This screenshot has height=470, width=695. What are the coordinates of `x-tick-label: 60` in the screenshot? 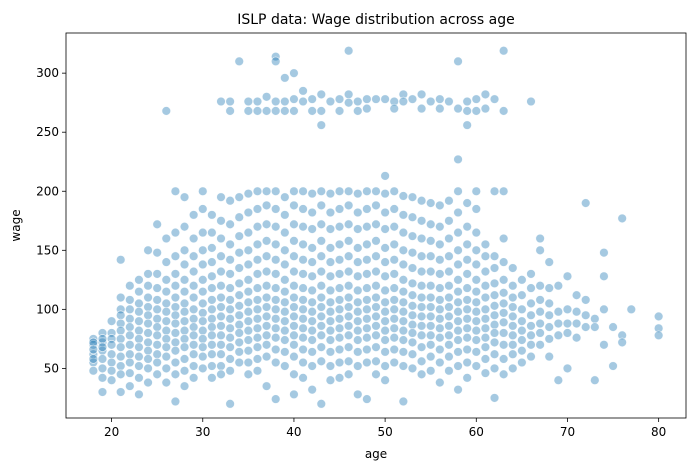 It's located at (476, 432).